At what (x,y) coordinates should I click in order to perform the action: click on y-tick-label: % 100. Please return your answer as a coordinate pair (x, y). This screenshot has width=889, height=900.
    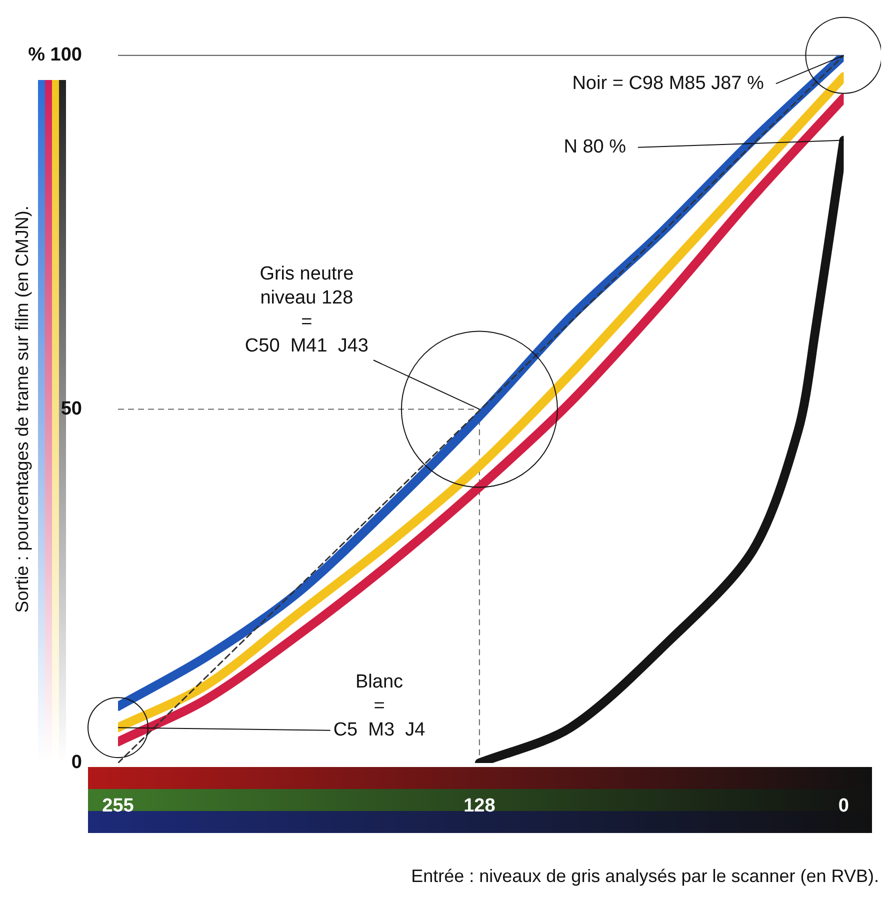
    Looking at the image, I should click on (55, 55).